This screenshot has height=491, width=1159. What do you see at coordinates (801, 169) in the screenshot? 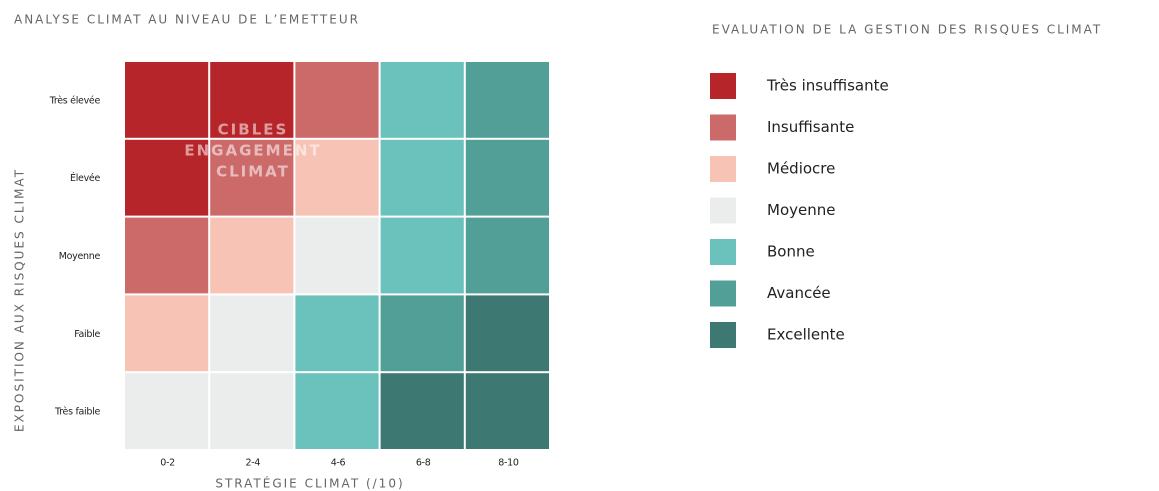
I see `legend-label: Médiocre` at bounding box center [801, 169].